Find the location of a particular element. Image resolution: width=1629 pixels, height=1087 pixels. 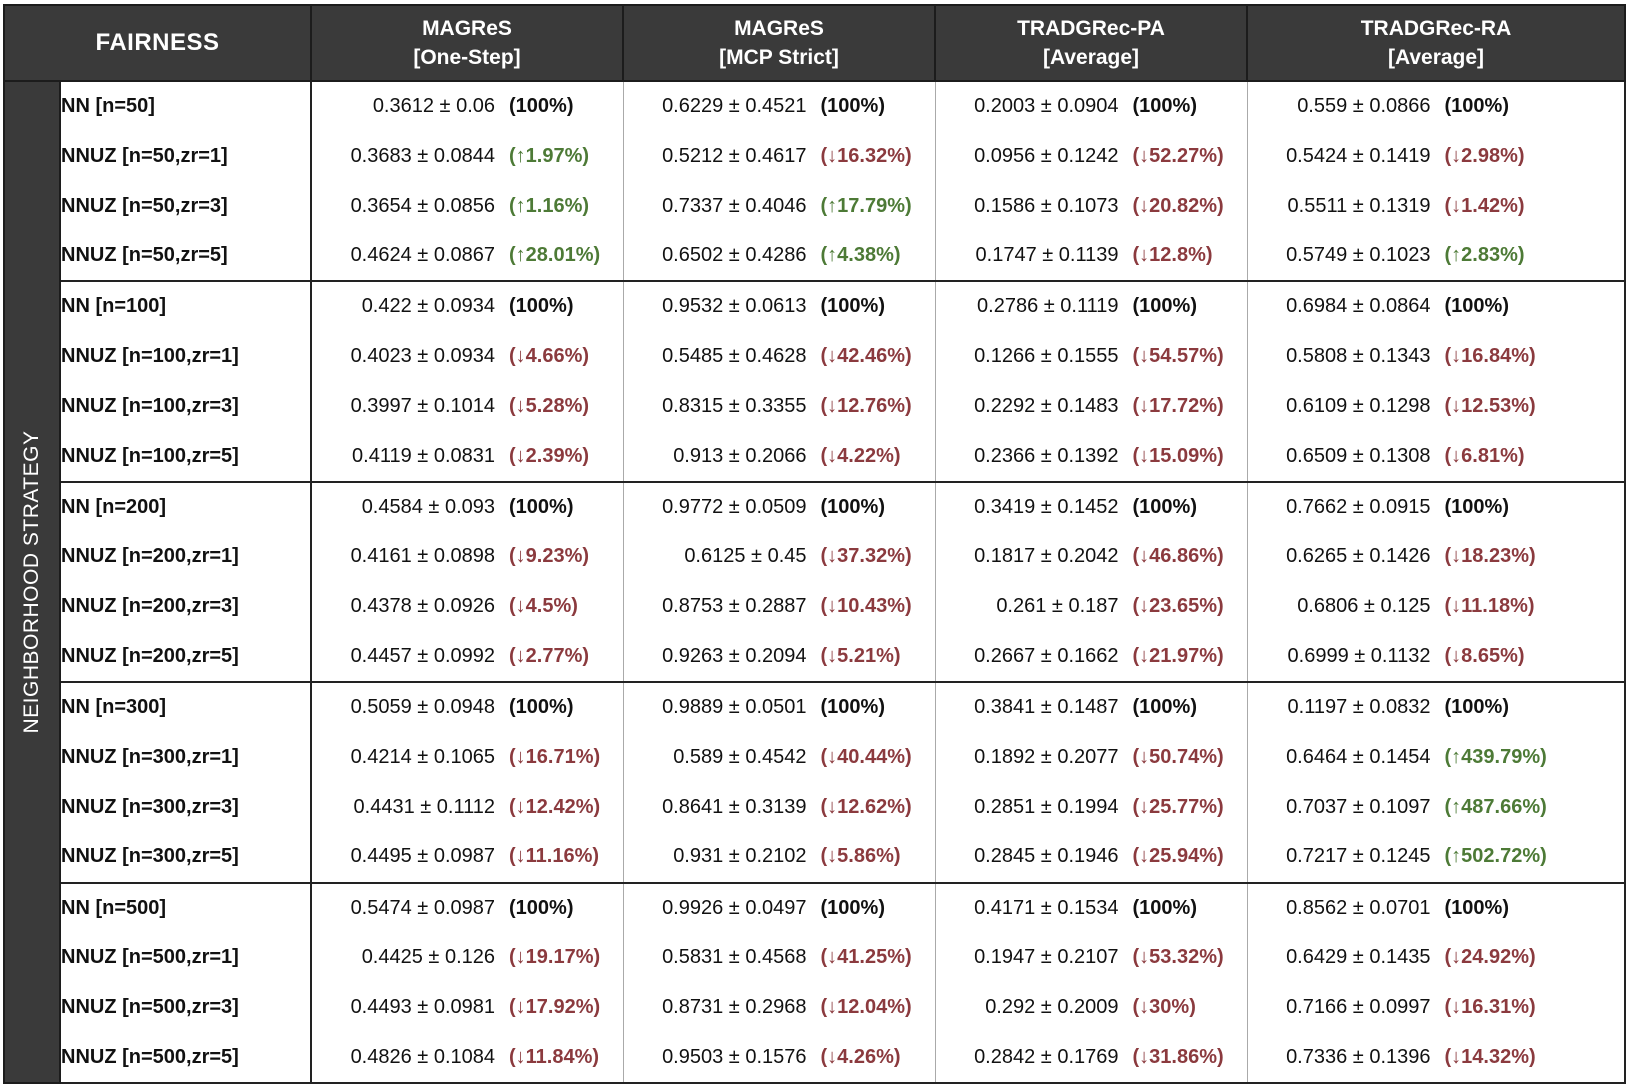

table-cell: 0.422 ± 0.0934 (100%) is located at coordinates (467, 306).